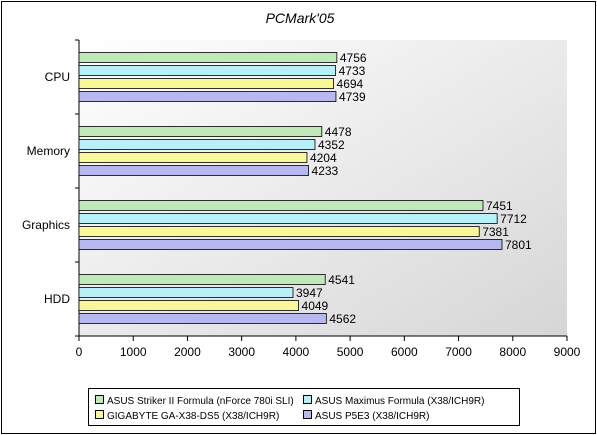  I want to click on data-label: 7381, so click(495, 232).